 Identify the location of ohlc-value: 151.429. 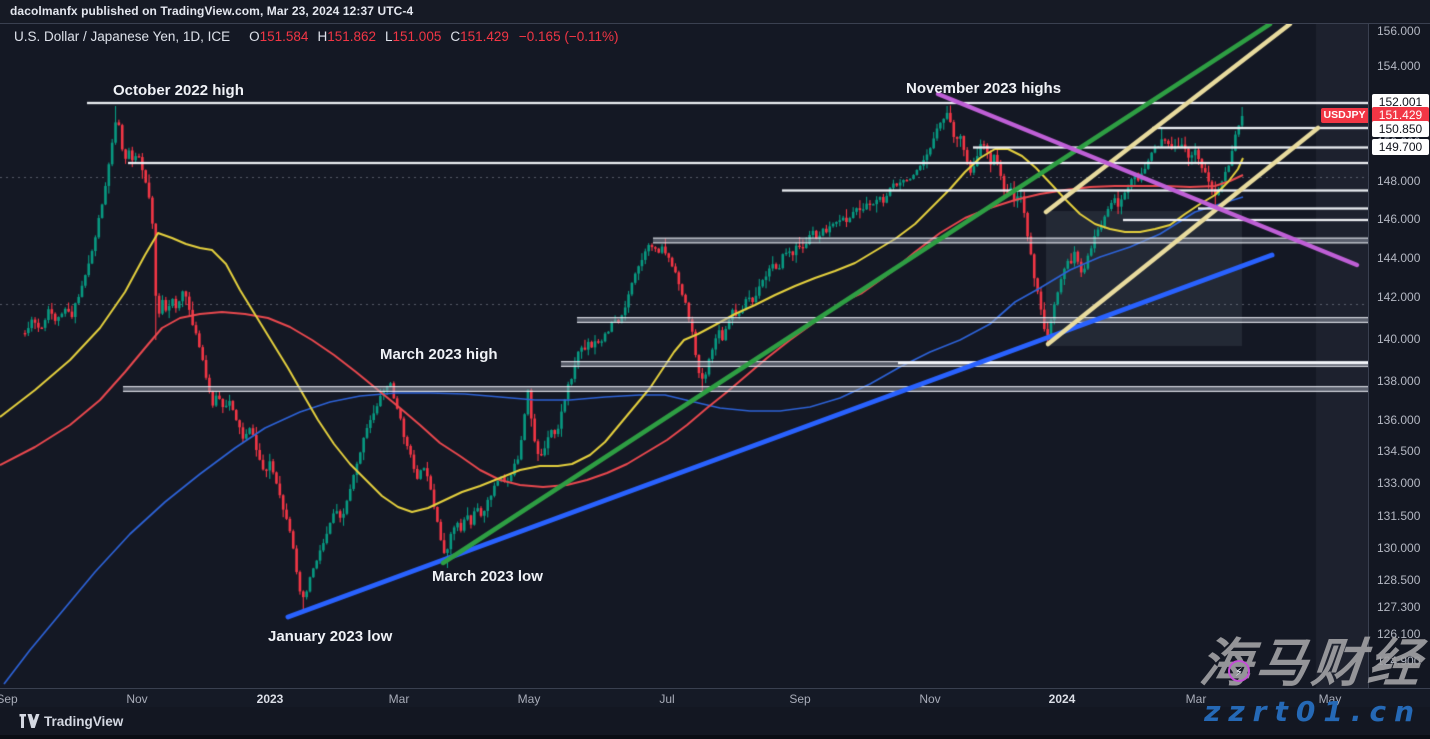
(484, 36).